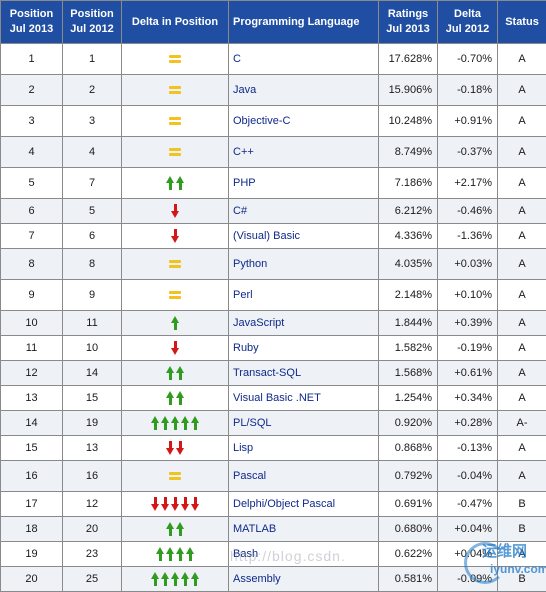 This screenshot has height=592, width=546. I want to click on cell-language-link: Visual Basic .NET, so click(304, 398).